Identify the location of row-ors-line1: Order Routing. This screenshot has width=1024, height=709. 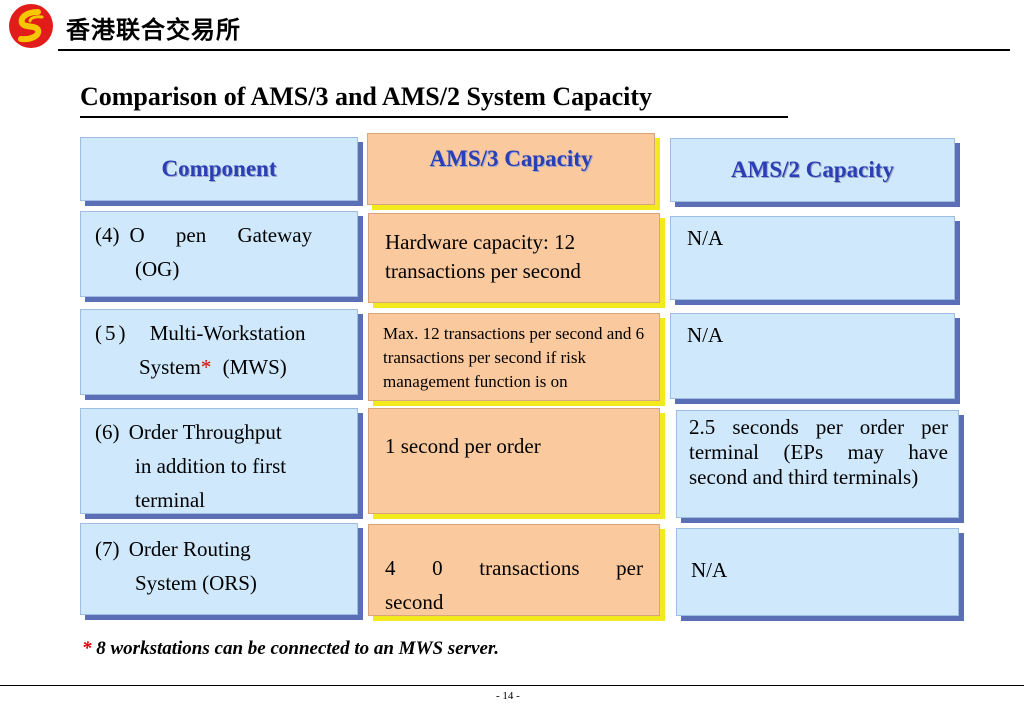
(189, 549).